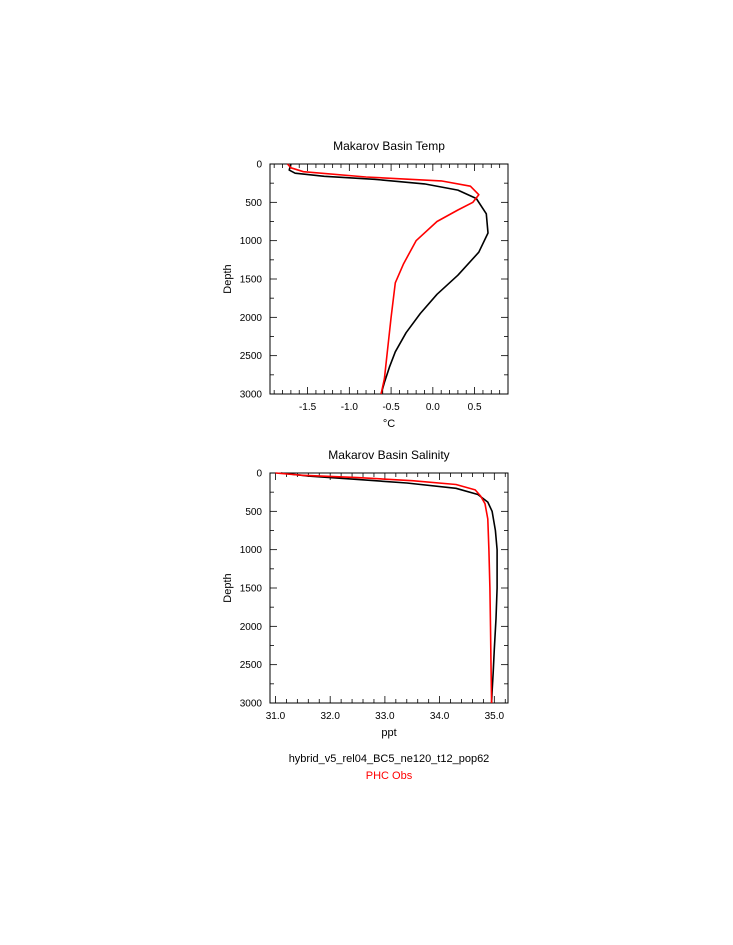 This screenshot has width=733, height=945. I want to click on x-tick-label: 34.0, so click(440, 716).